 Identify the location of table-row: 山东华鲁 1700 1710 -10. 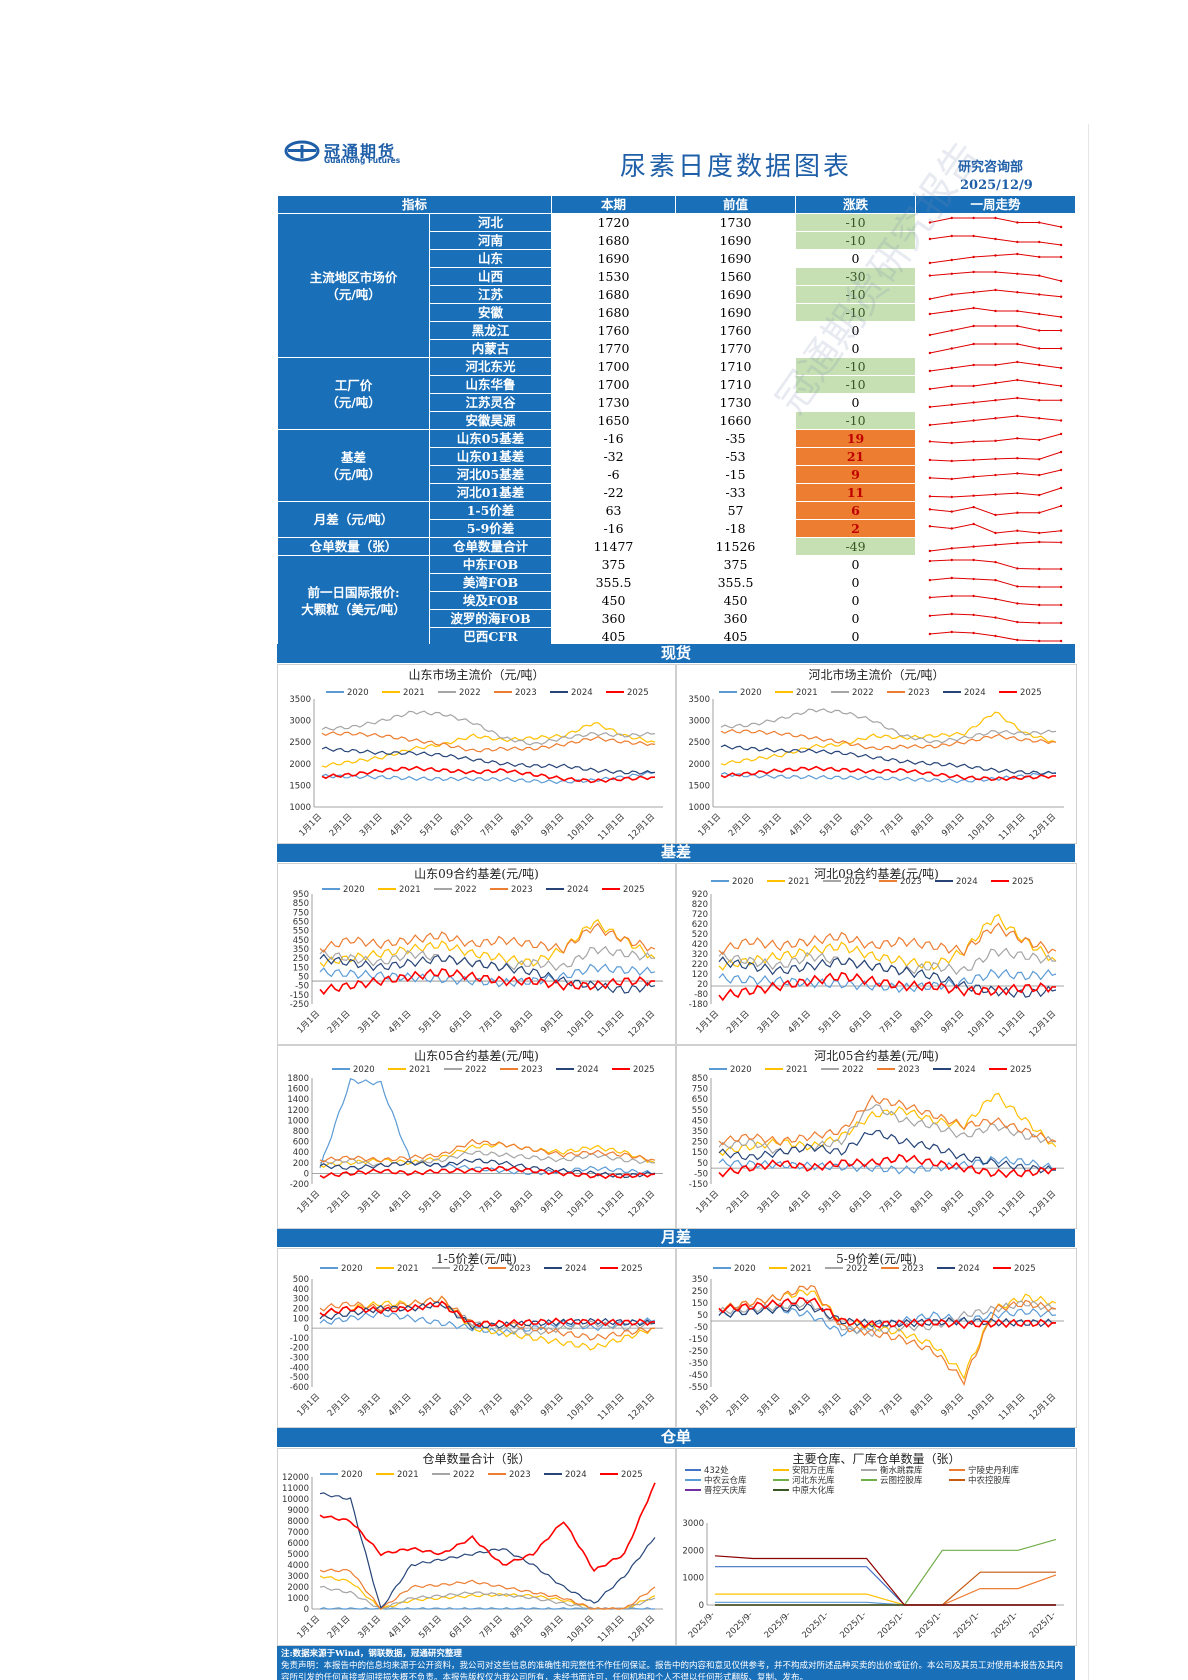
(677, 384).